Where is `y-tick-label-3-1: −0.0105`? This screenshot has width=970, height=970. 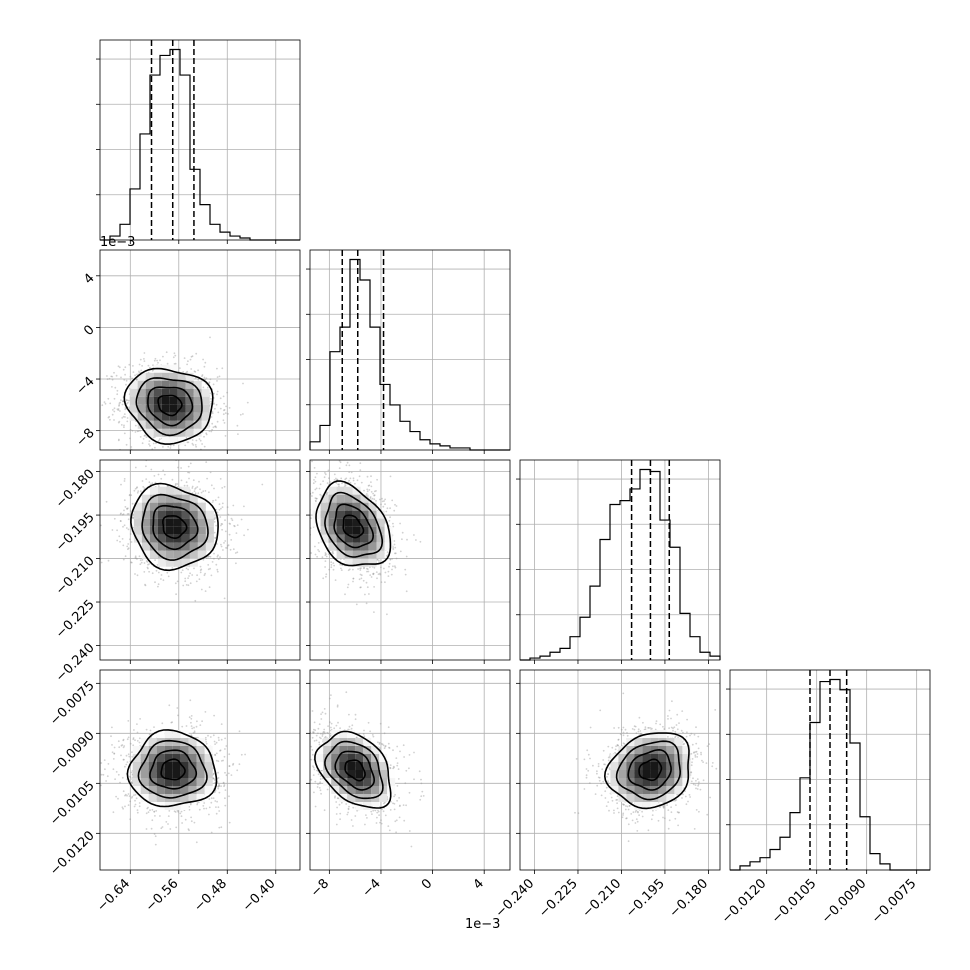
y-tick-label-3-1: −0.0105 is located at coordinates (72, 803).